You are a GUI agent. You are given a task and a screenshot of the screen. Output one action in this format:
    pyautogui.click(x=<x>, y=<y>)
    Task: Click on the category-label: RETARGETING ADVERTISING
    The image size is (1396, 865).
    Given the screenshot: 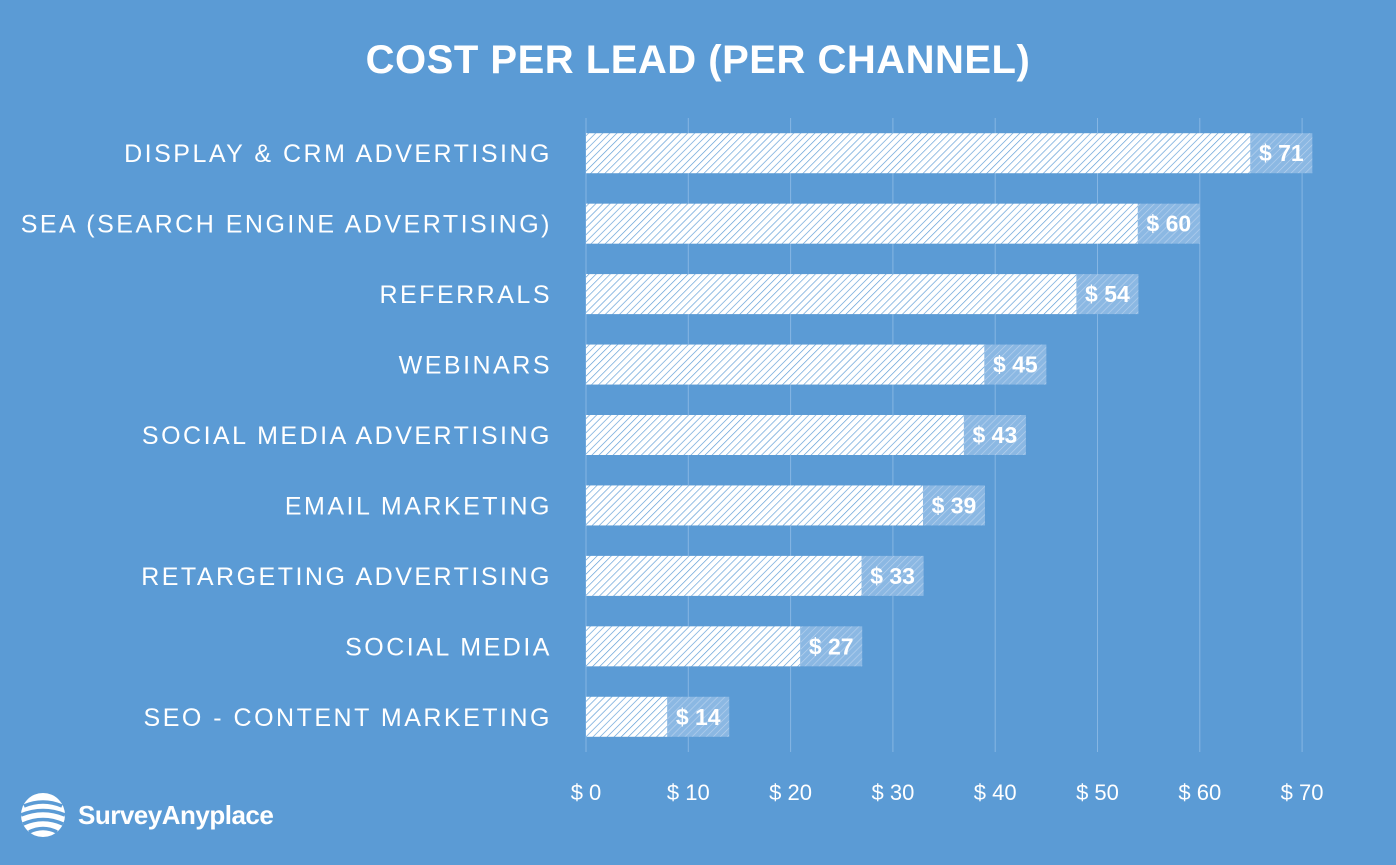 What is the action you would take?
    pyautogui.click(x=346, y=577)
    